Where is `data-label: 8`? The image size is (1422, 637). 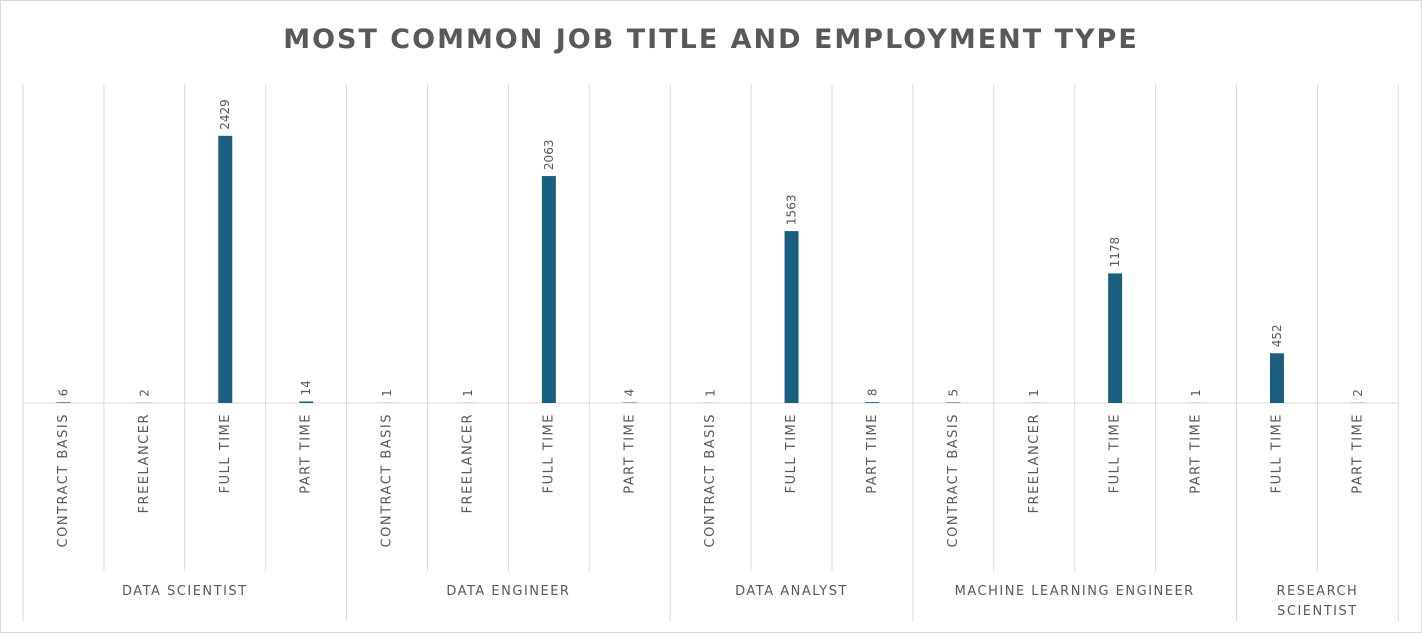 data-label: 8 is located at coordinates (872, 392).